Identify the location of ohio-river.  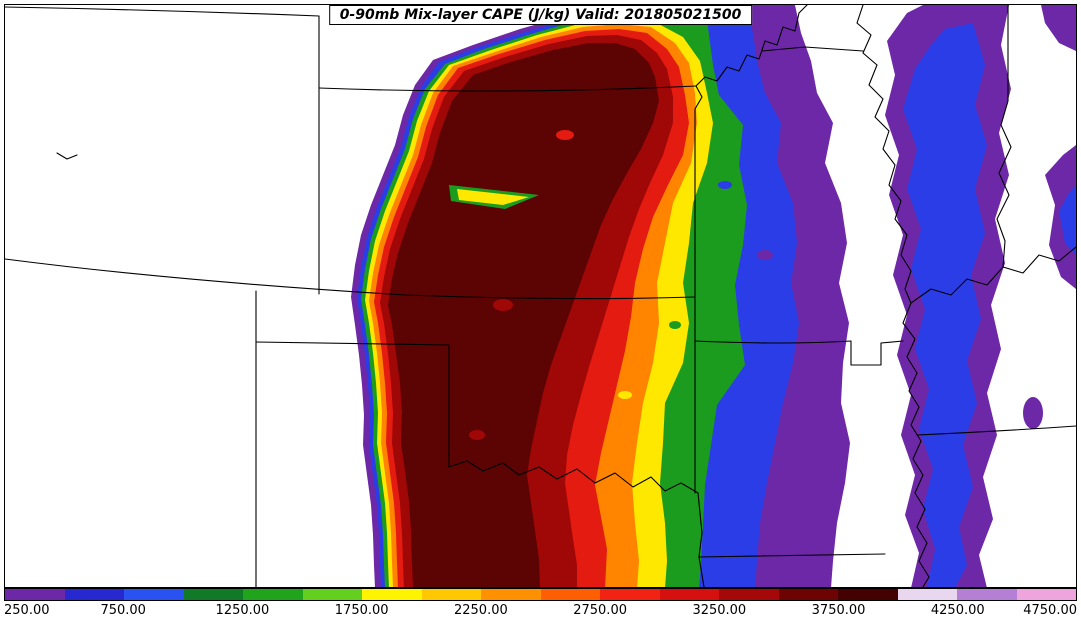
(993, 275).